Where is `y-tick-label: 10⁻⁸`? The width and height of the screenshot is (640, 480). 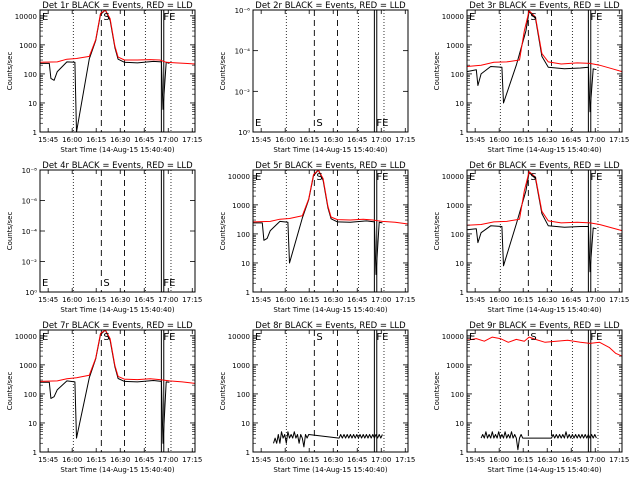 y-tick-label: 10⁻⁸ is located at coordinates (30, 171).